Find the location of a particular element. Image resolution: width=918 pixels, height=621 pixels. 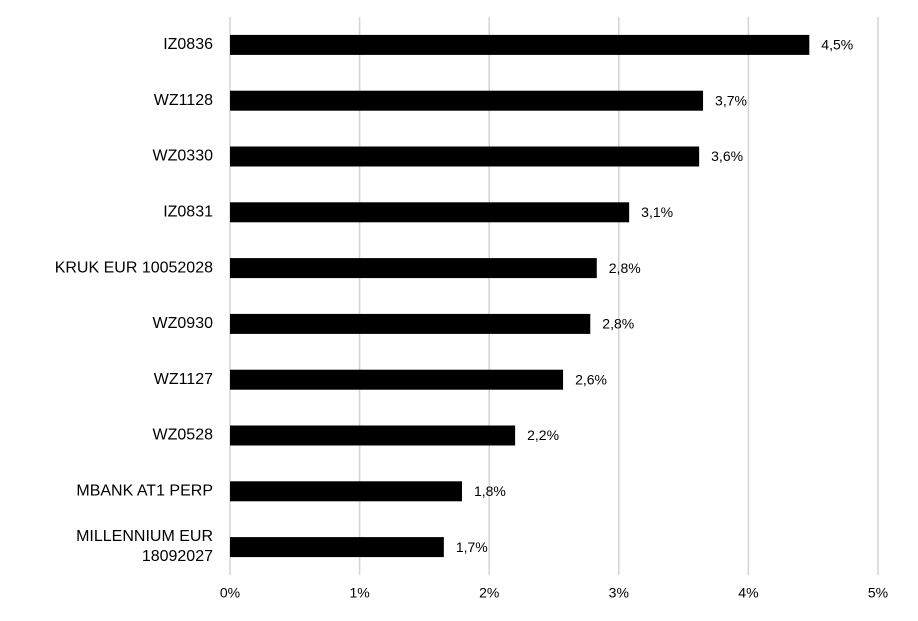

y-tick-label: MBANK AT1 PERP is located at coordinates (144, 491).